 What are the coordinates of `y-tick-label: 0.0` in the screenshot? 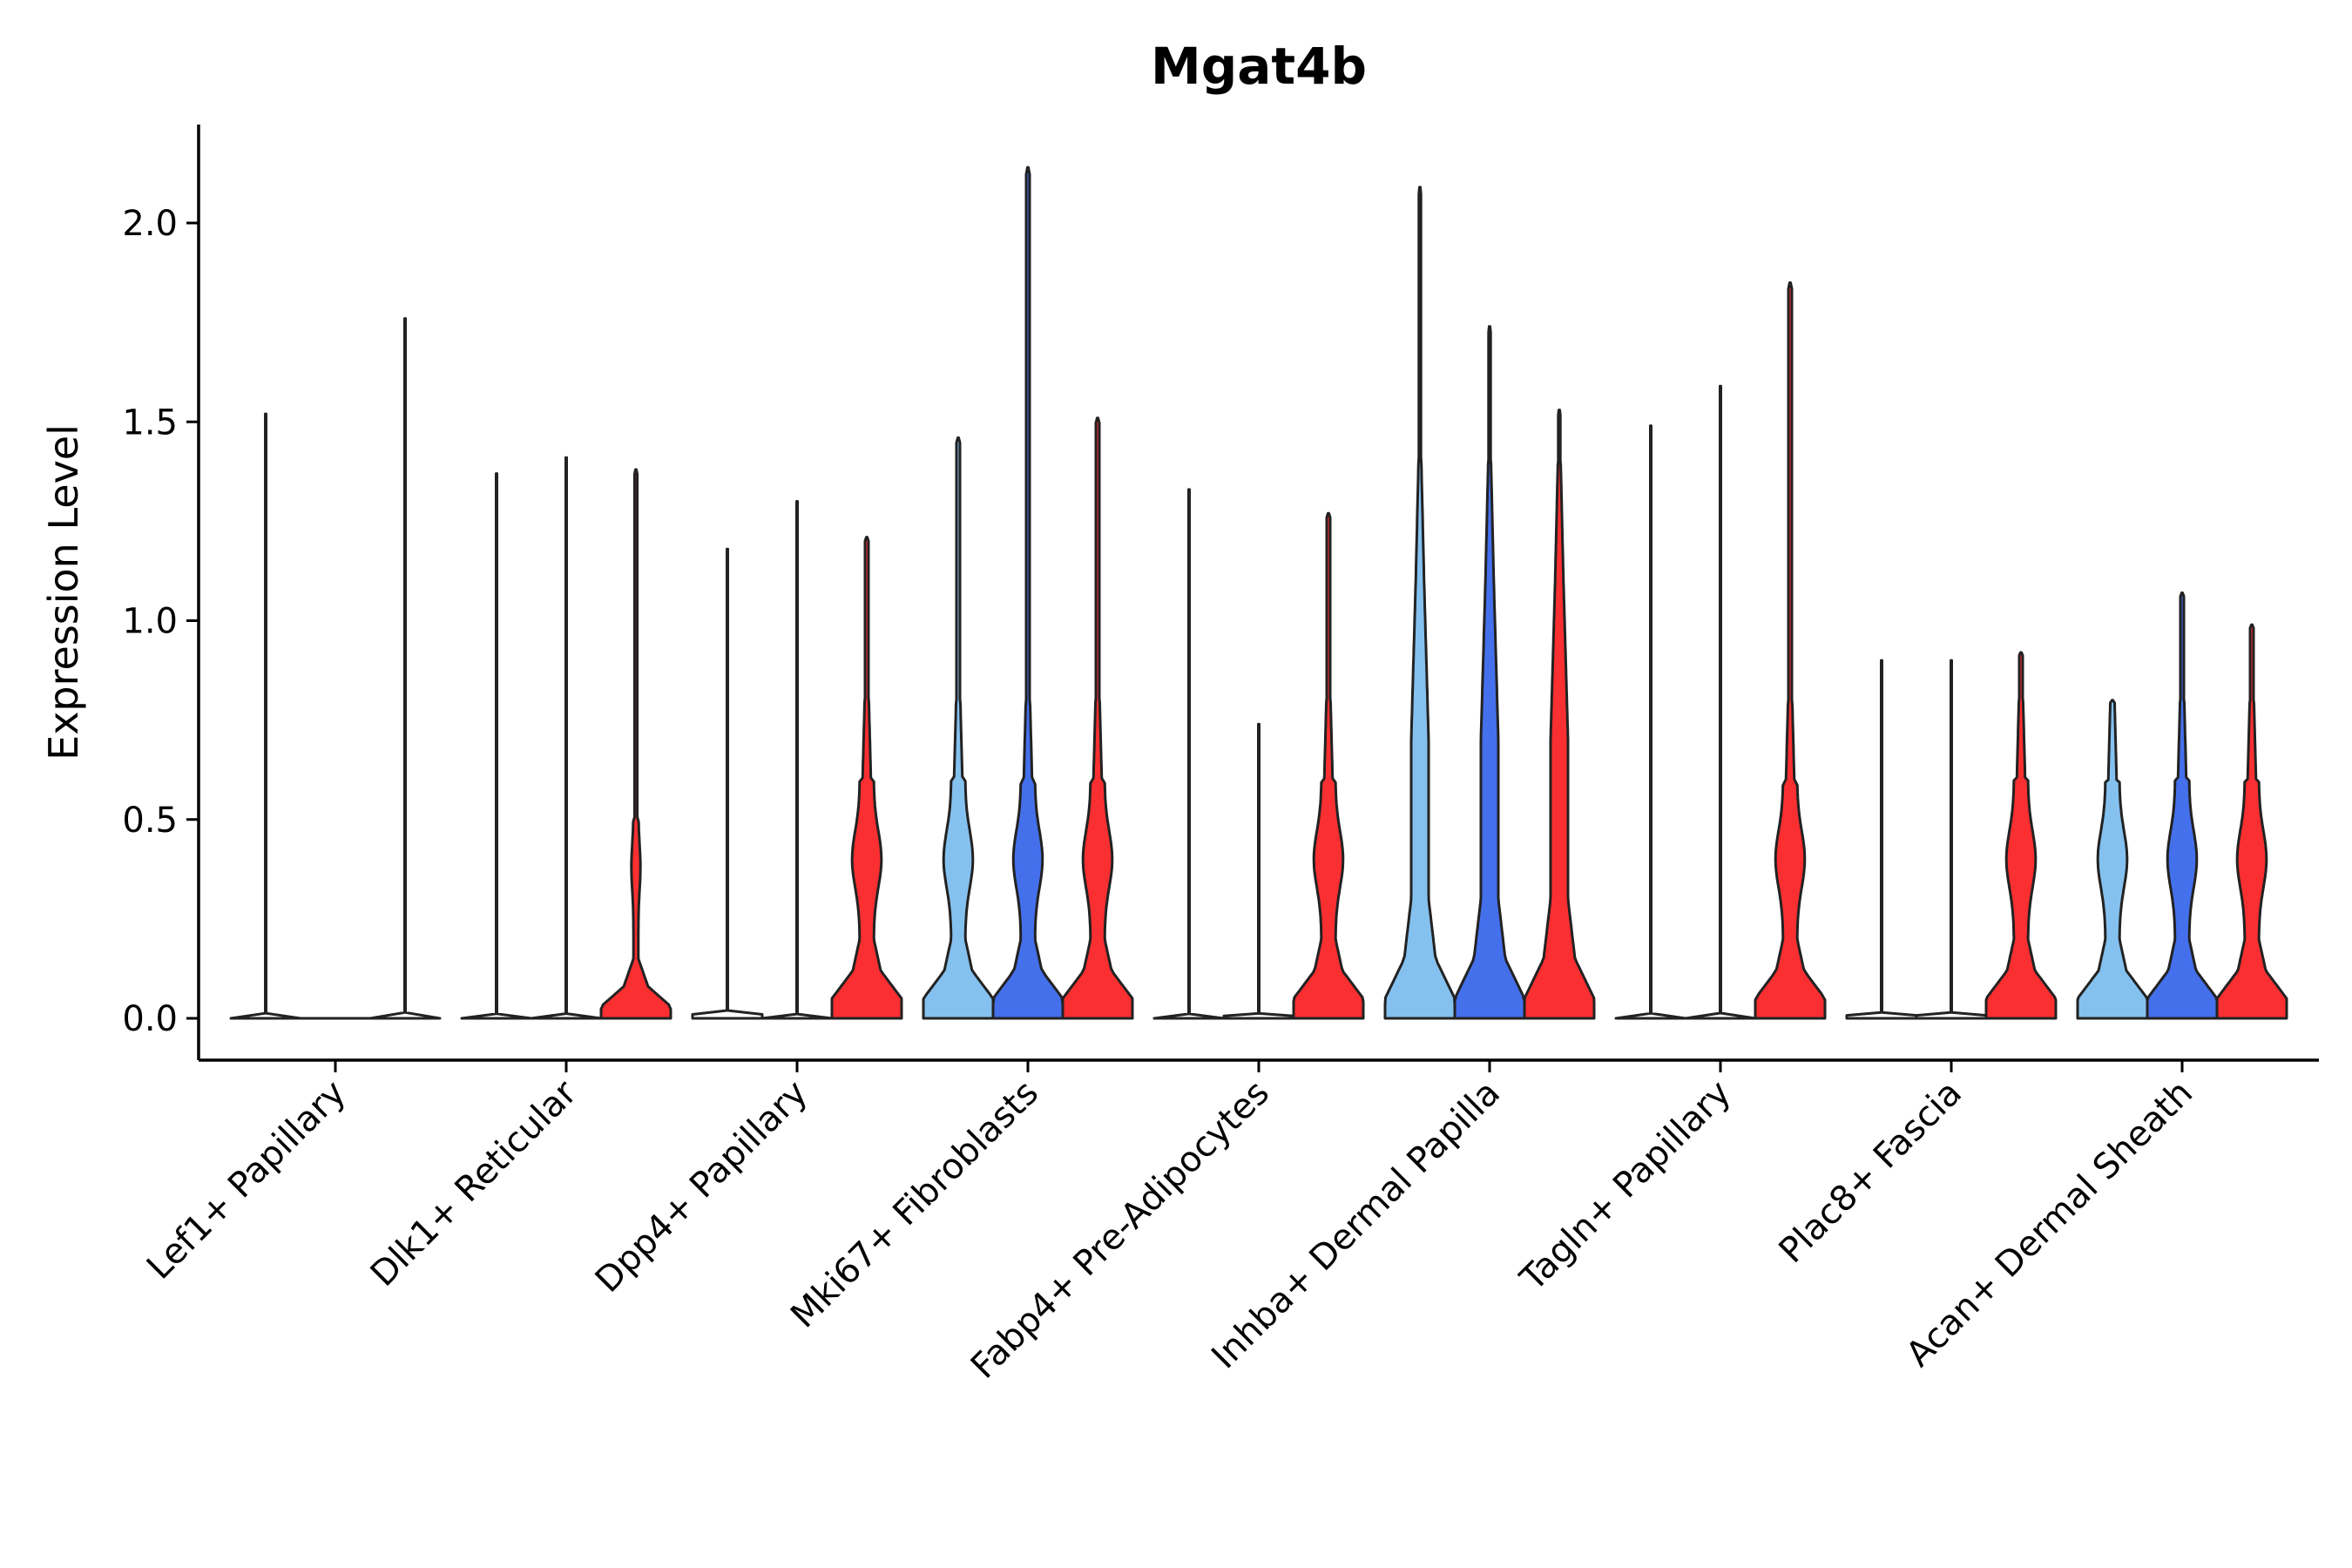 It's located at (150, 1019).